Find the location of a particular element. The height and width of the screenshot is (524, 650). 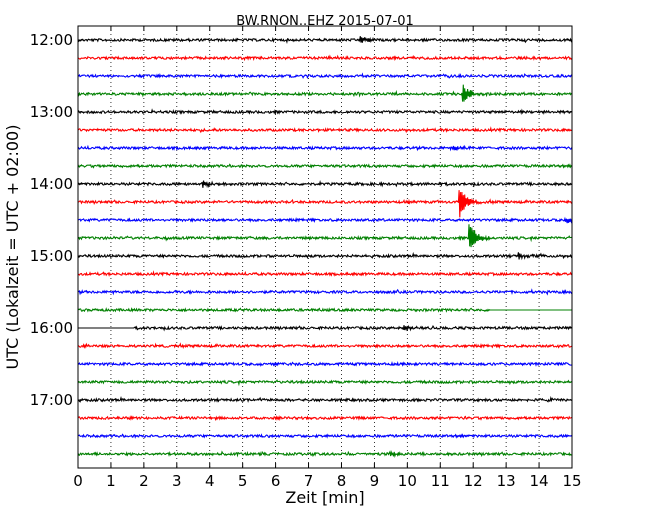

x-tick-label: 3 is located at coordinates (177, 481).